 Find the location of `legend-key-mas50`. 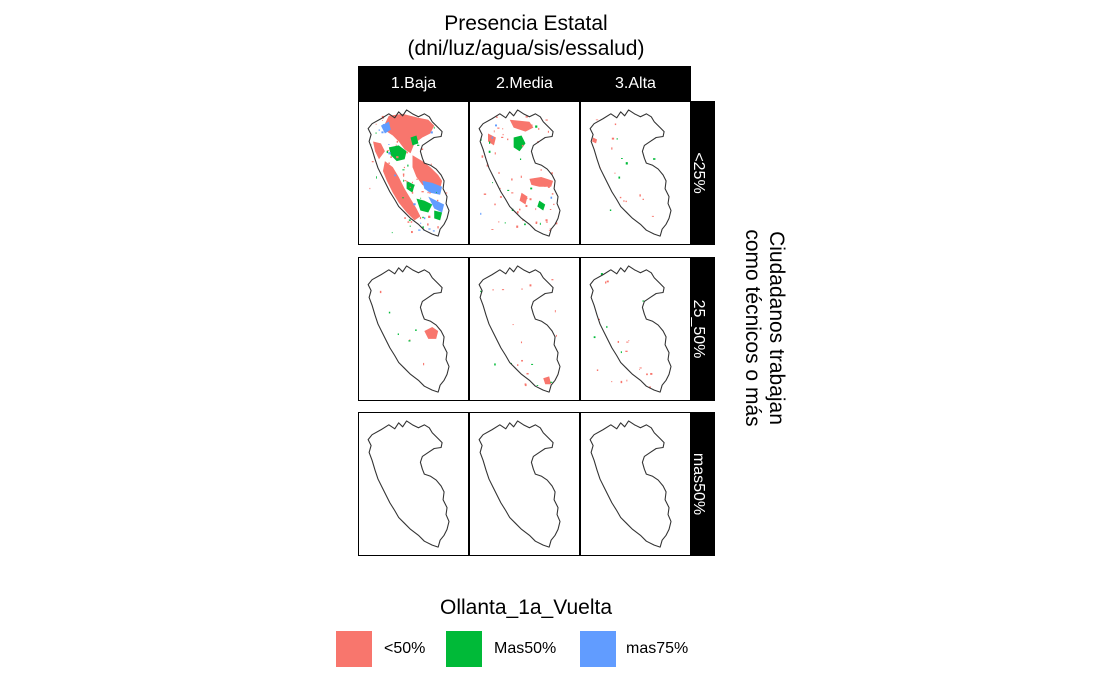

legend-key-mas50 is located at coordinates (464, 649).